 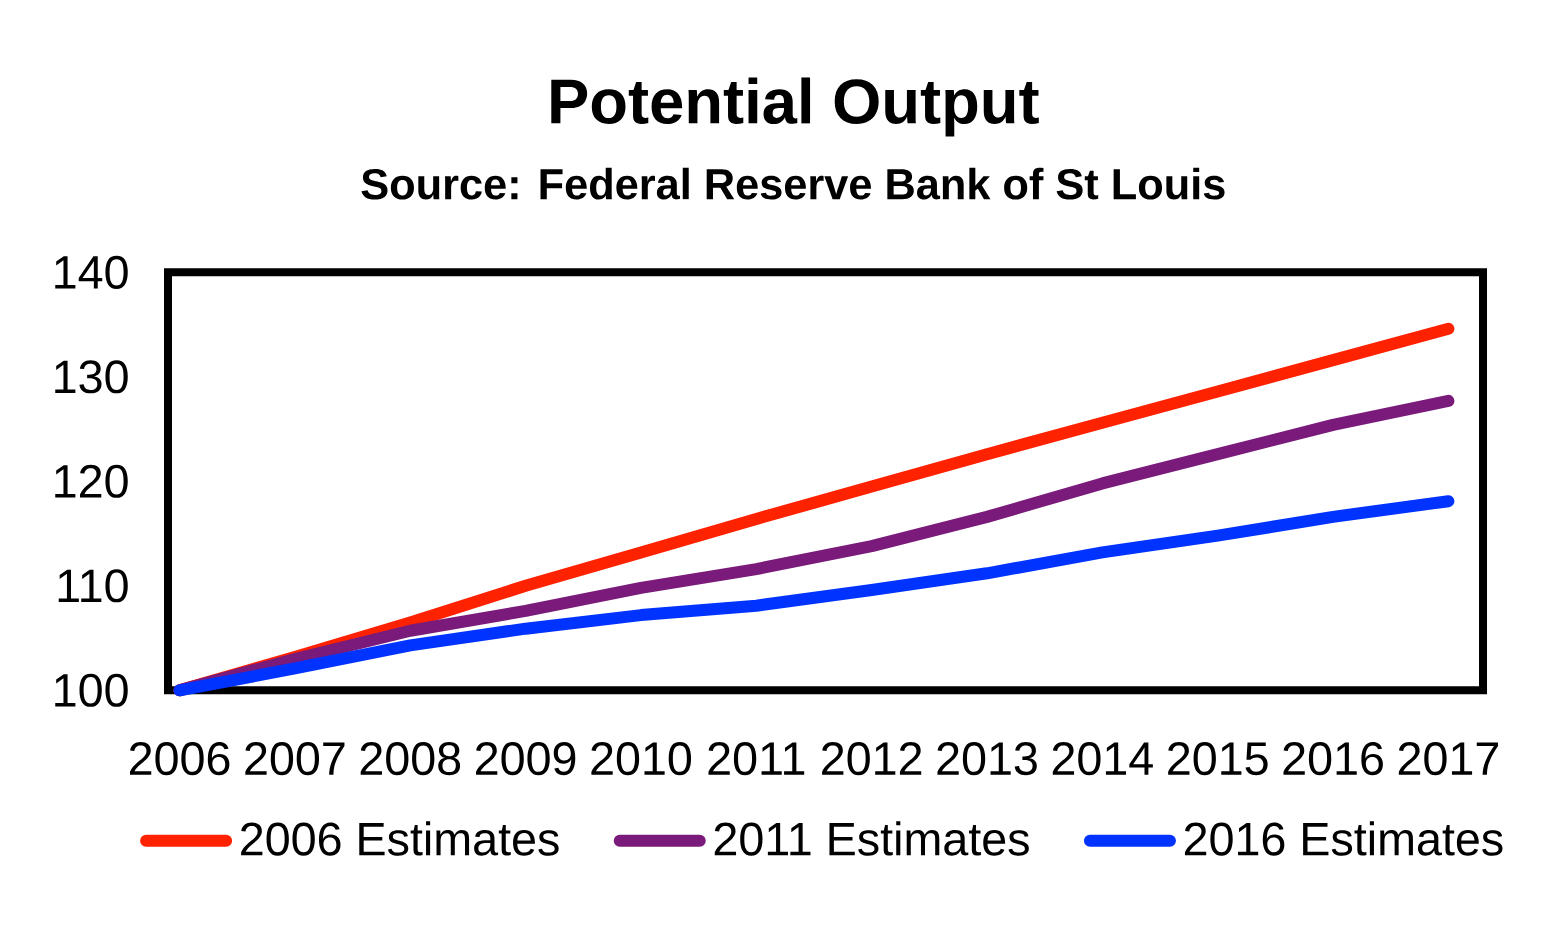 What do you see at coordinates (1343, 838) in the screenshot?
I see `legend-label: 2016 Estimates` at bounding box center [1343, 838].